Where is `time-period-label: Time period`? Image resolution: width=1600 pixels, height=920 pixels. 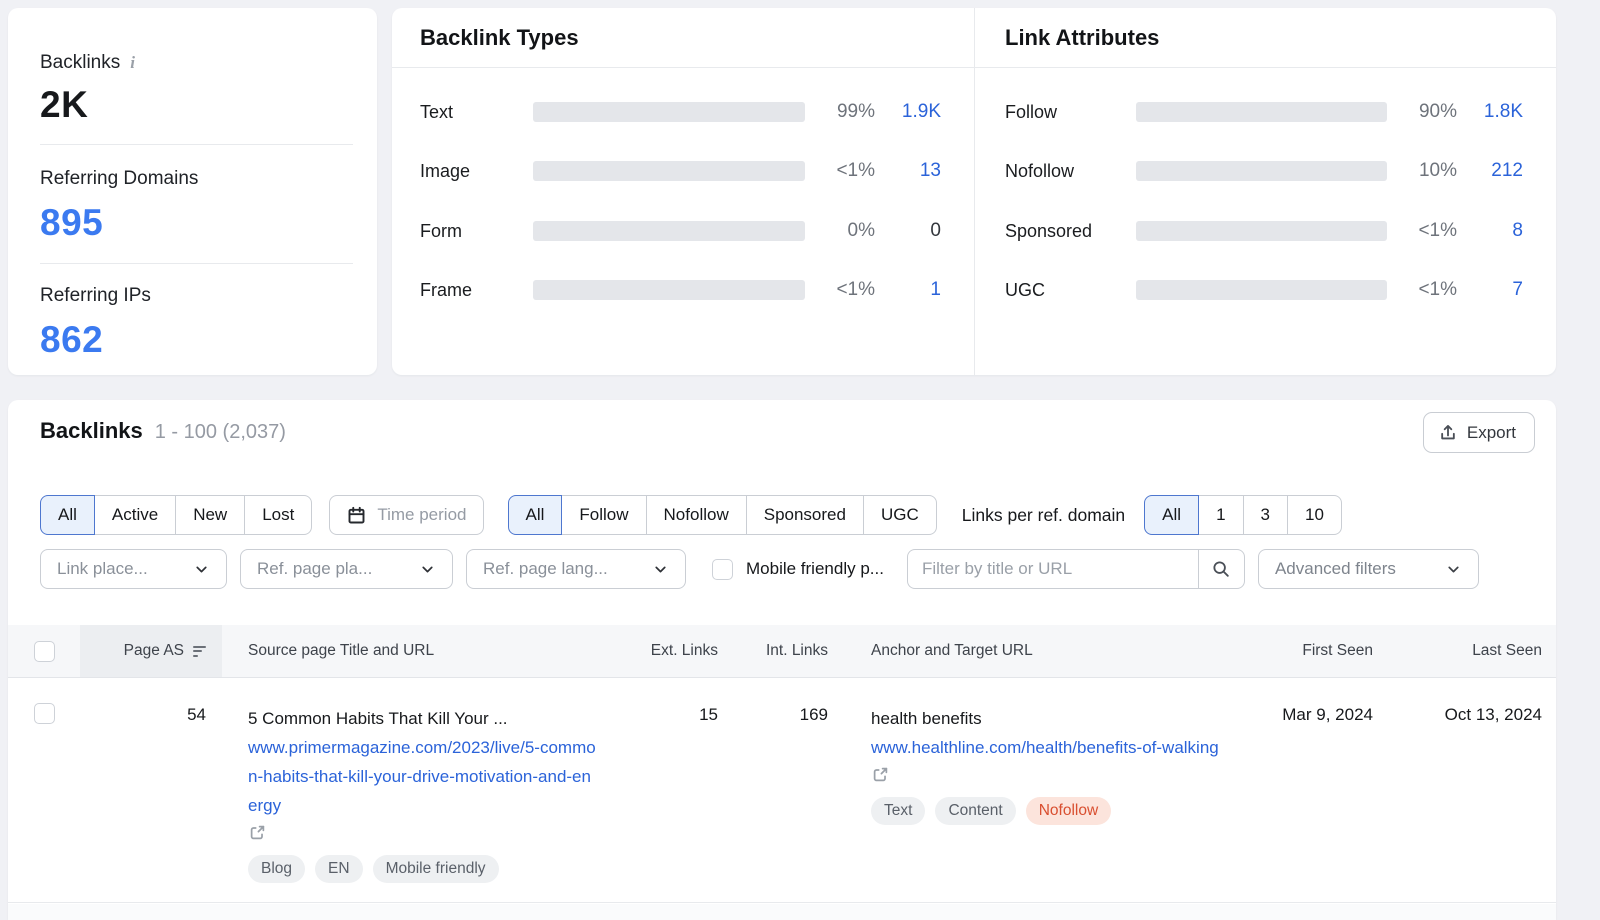 time-period-label: Time period is located at coordinates (422, 514).